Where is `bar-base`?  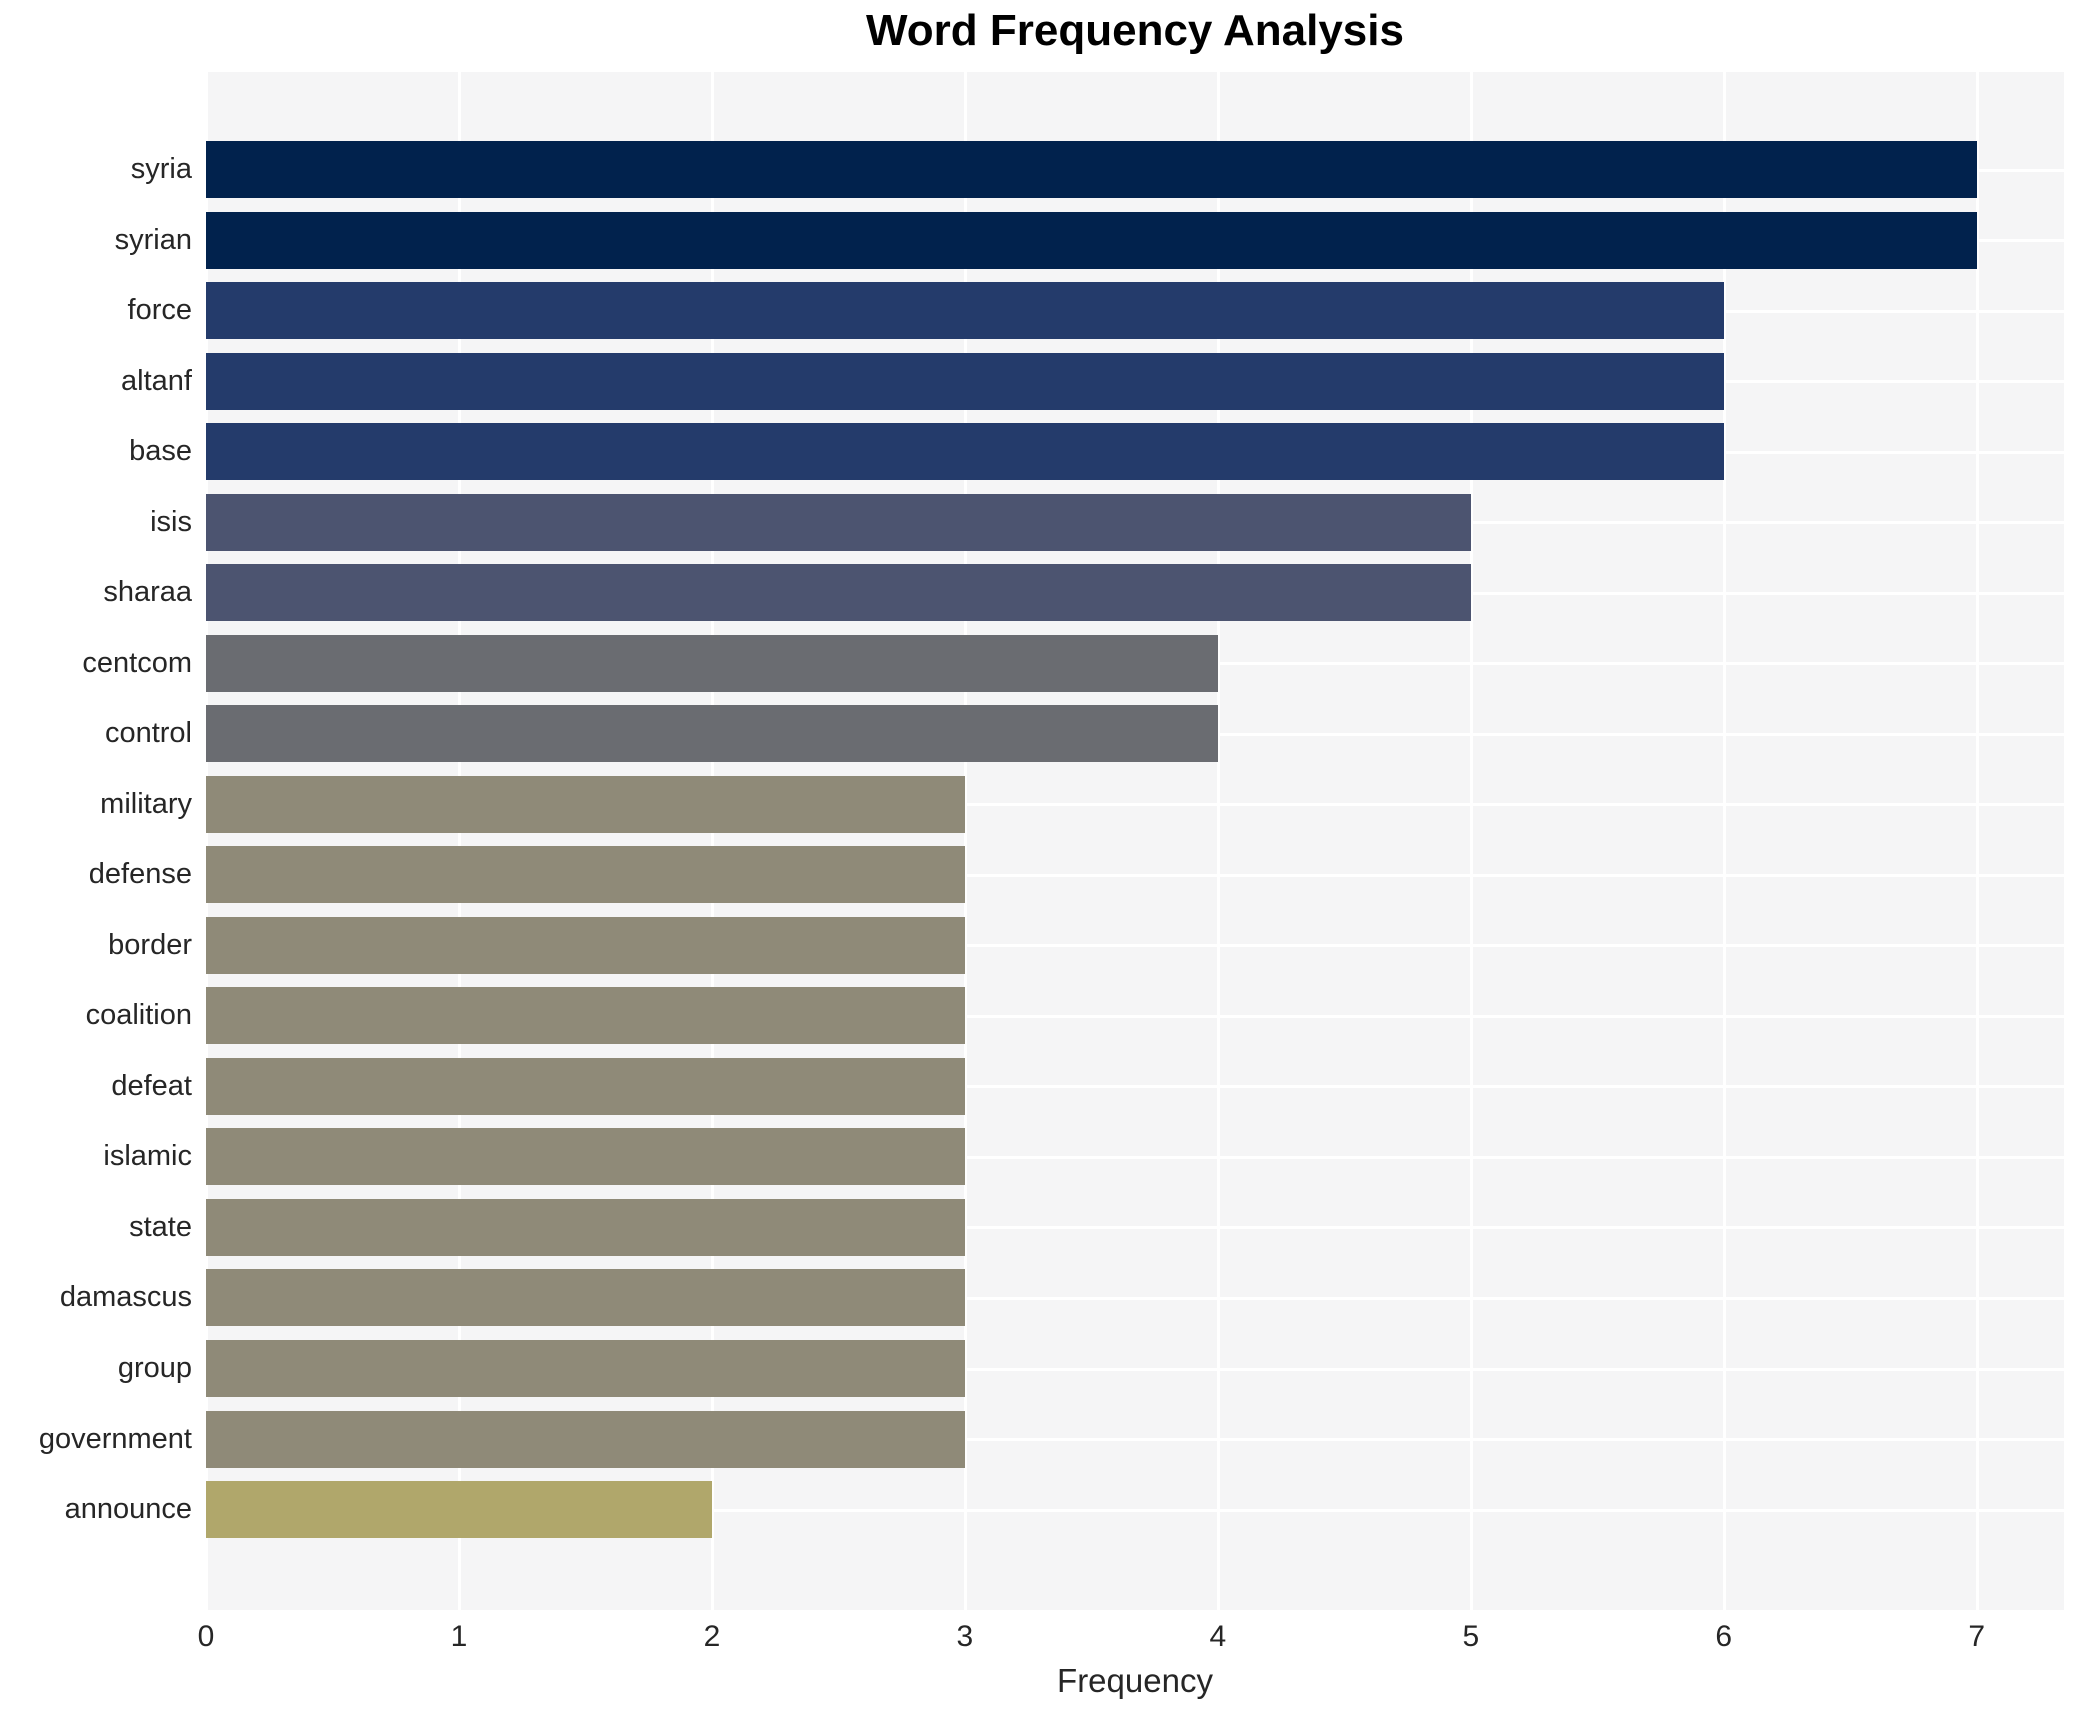
bar-base is located at coordinates (965, 452).